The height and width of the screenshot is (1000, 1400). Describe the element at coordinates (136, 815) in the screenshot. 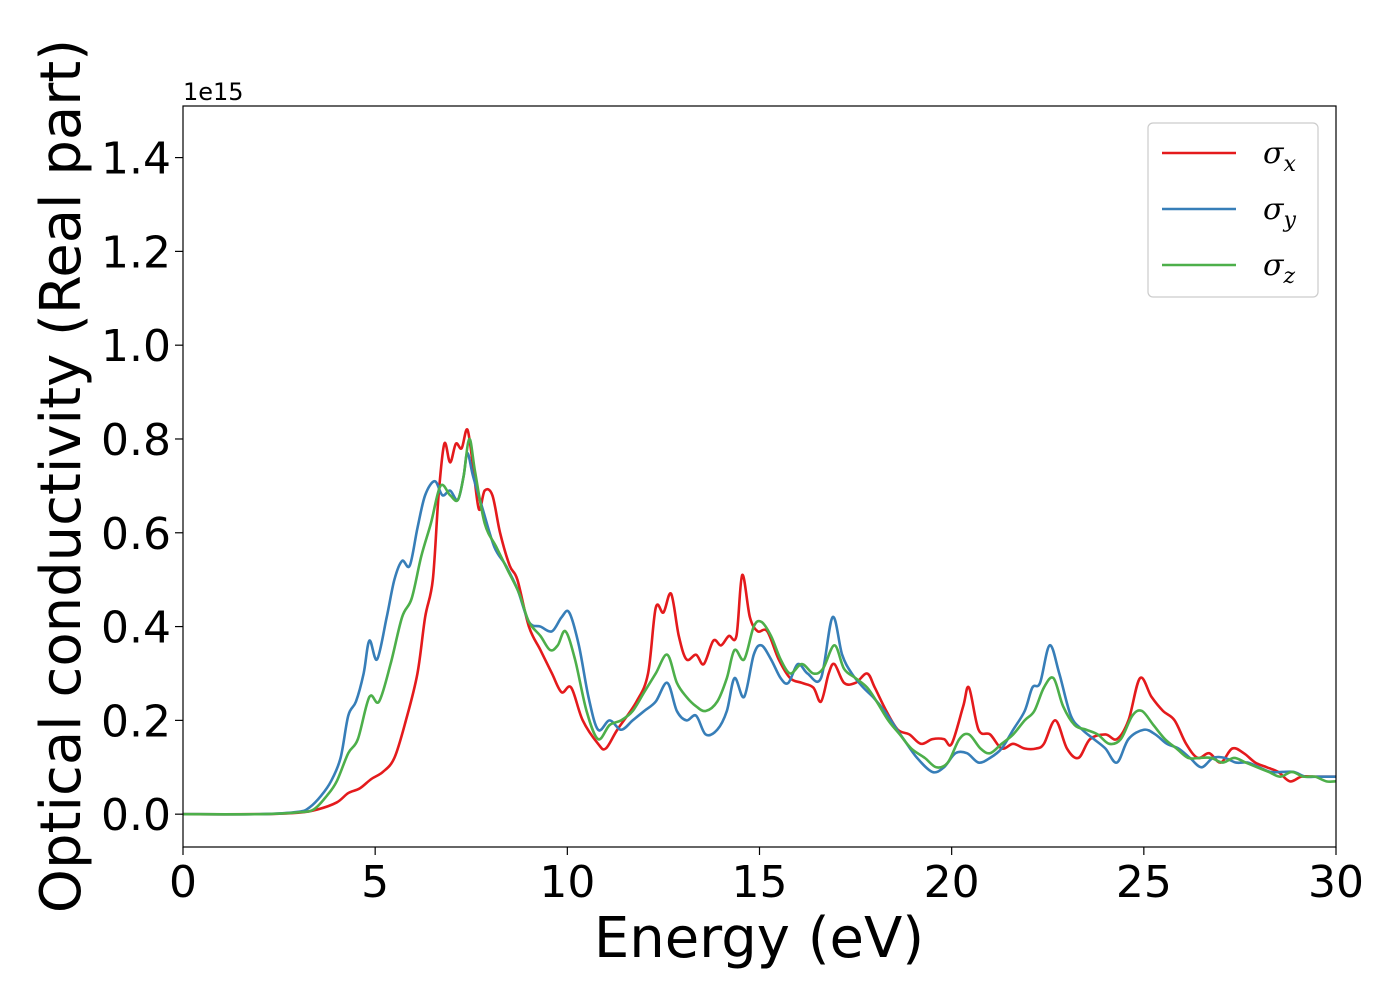

I see `y-tick-label: 0.0` at that location.